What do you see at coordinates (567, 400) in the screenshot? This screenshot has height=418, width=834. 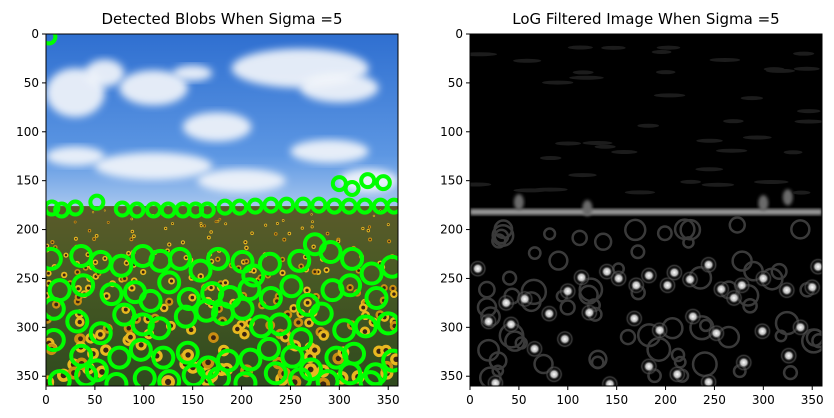 I see `x-tick-label: 100` at bounding box center [567, 400].